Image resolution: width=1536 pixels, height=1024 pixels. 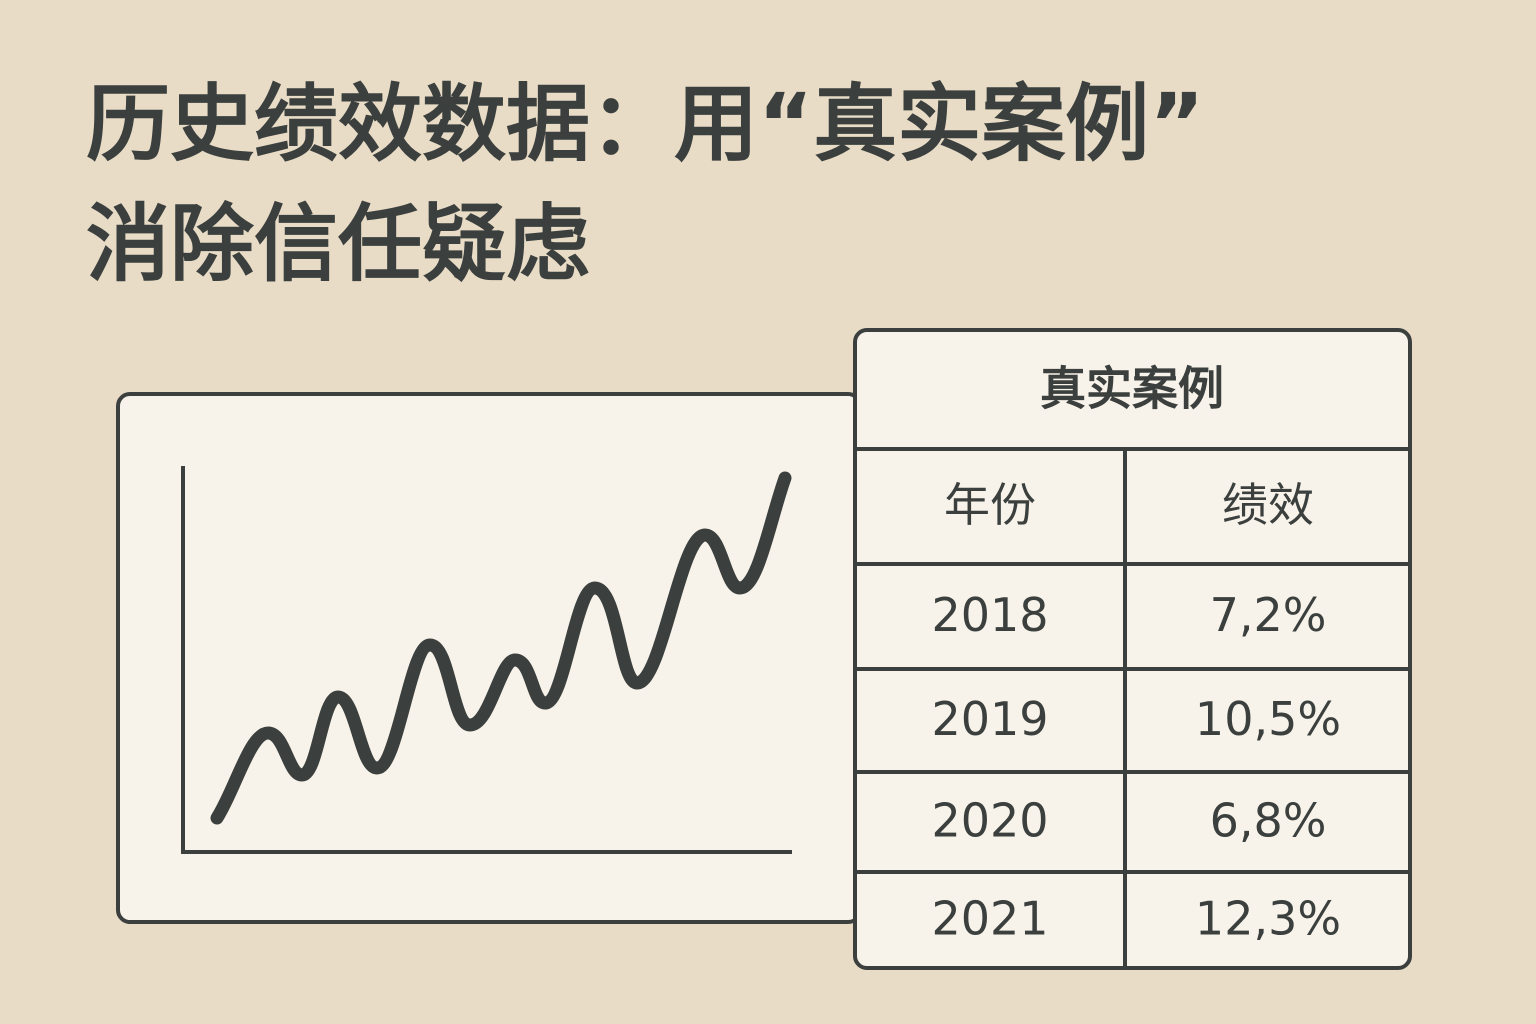 What do you see at coordinates (1268, 505) in the screenshot?
I see `header-cell: 绩效` at bounding box center [1268, 505].